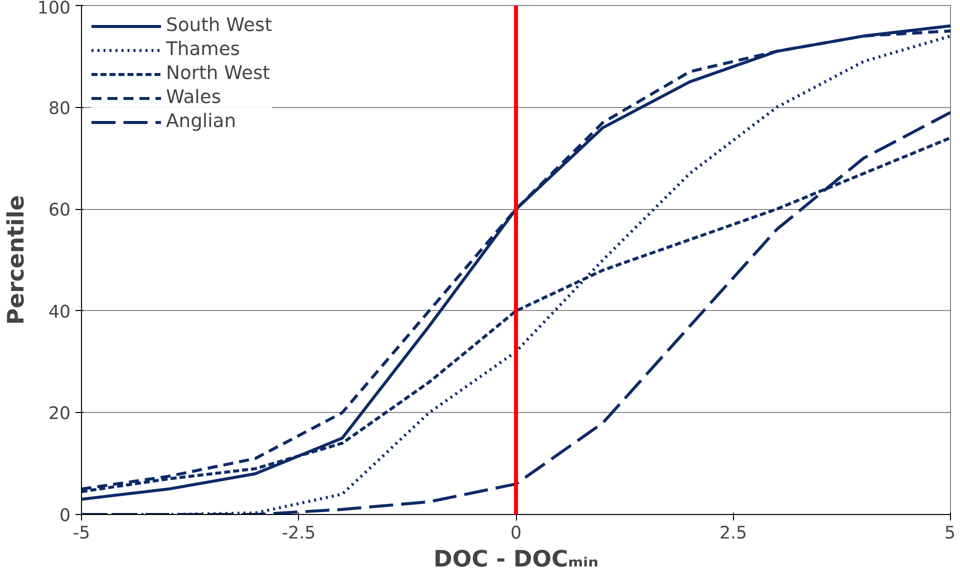 This screenshot has height=580, width=960. Describe the element at coordinates (59, 414) in the screenshot. I see `y-tick-label: 20` at that location.